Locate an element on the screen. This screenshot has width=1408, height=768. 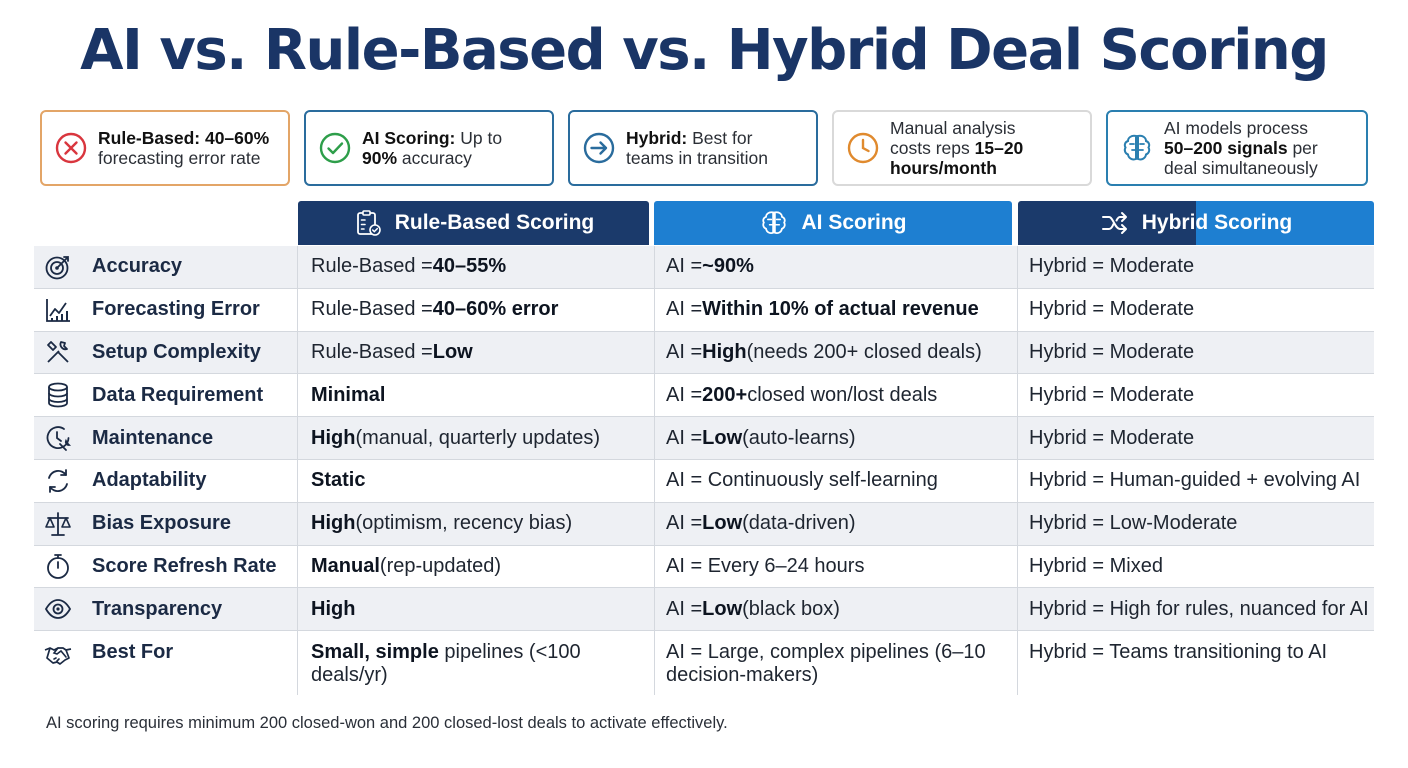
cell-text-2: (needs 200+ closed deals) is located at coordinates (864, 351).